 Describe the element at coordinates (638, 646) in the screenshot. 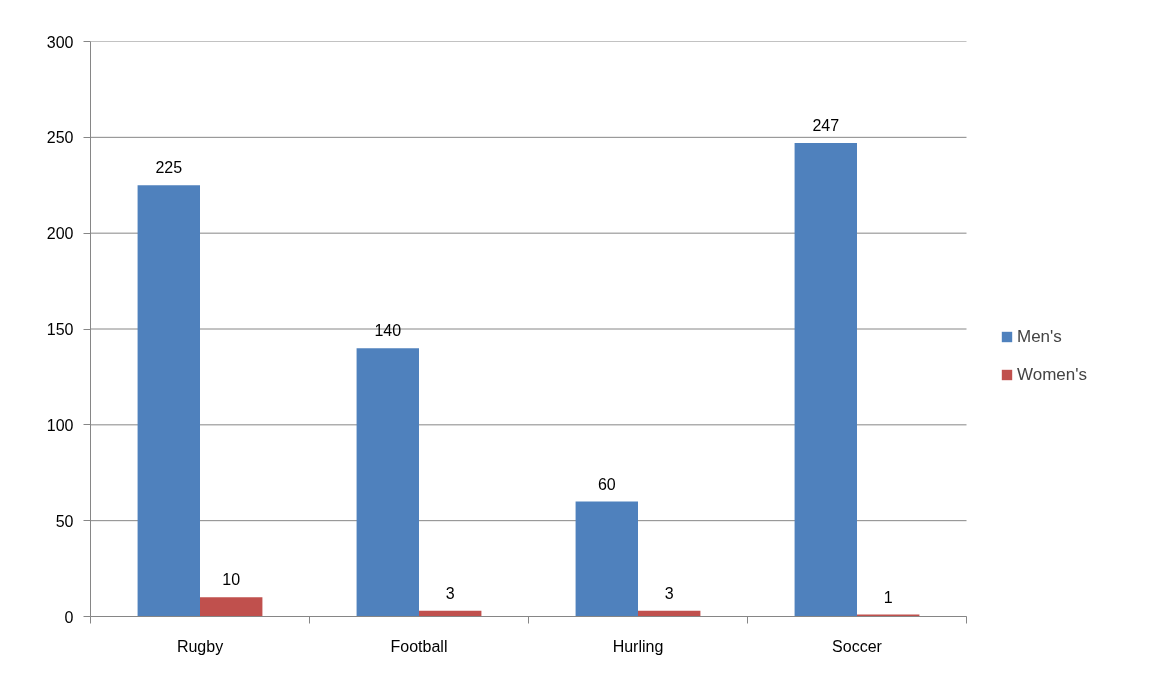

I see `x-tick-label: Hurling` at that location.